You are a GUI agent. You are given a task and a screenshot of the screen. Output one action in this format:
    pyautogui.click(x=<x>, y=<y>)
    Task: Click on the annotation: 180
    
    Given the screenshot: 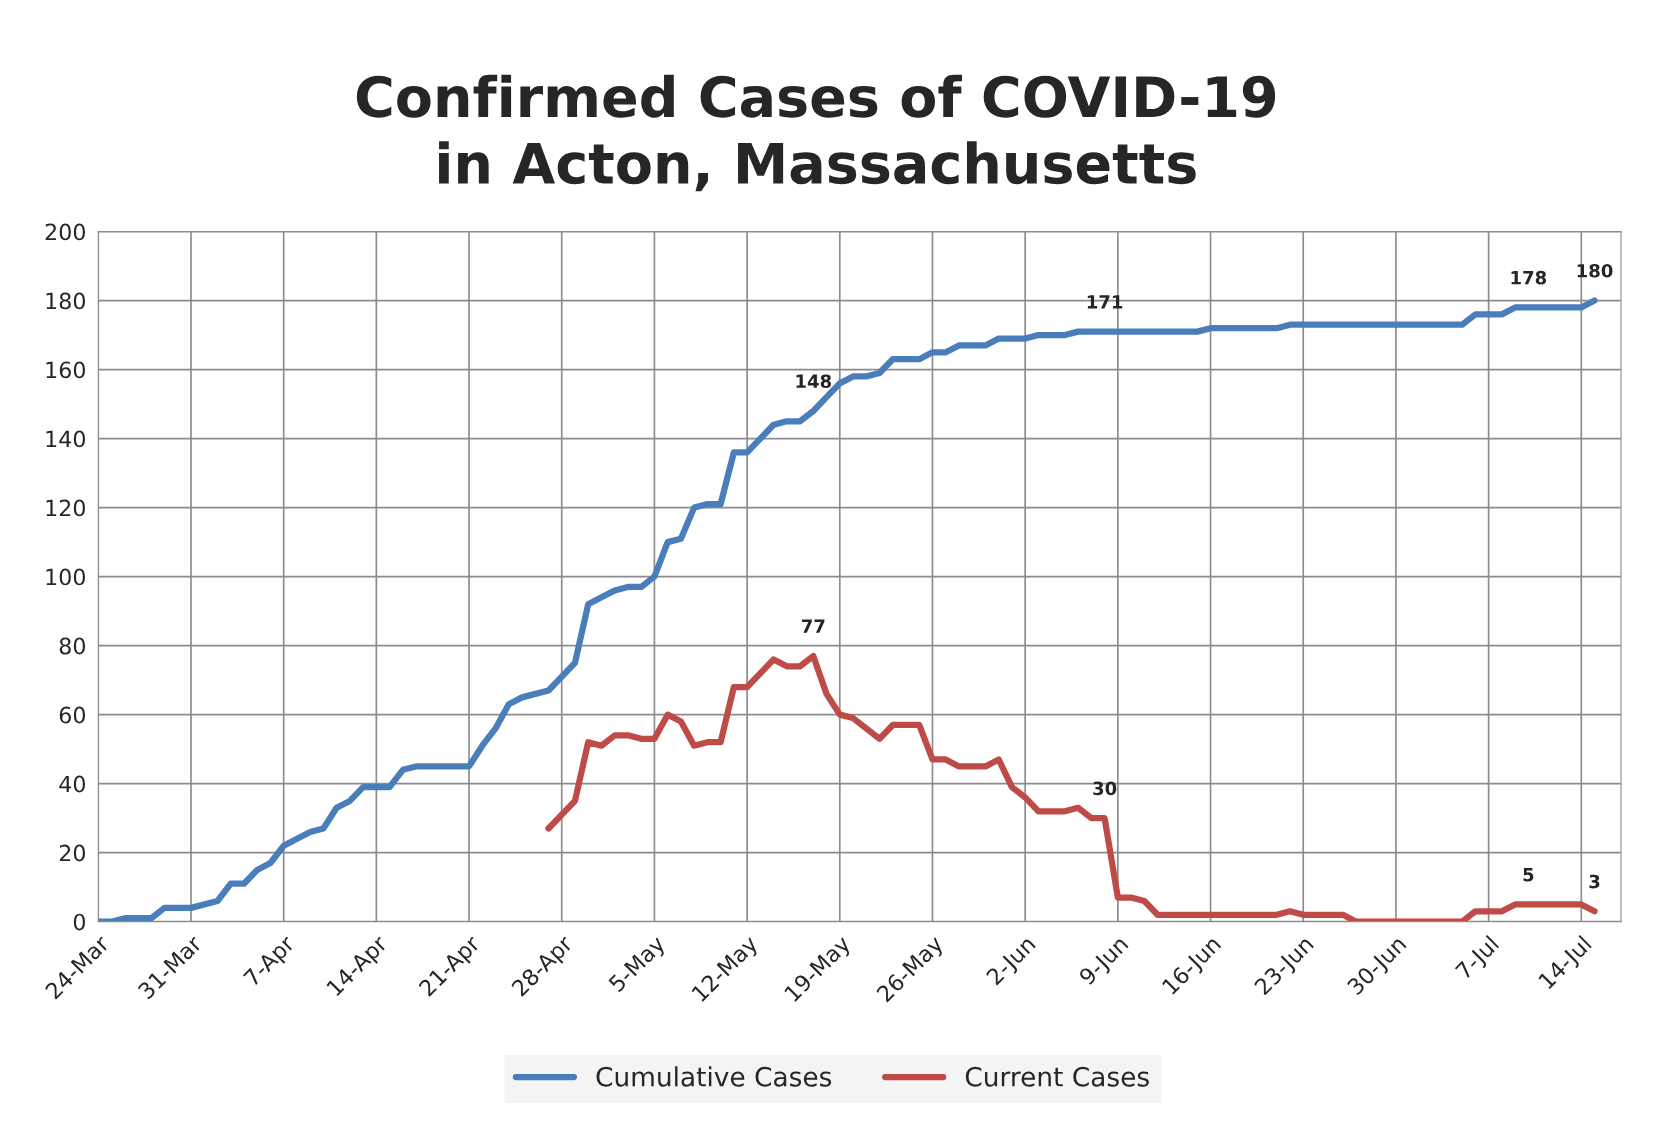 What is the action you would take?
    pyautogui.click(x=1595, y=270)
    